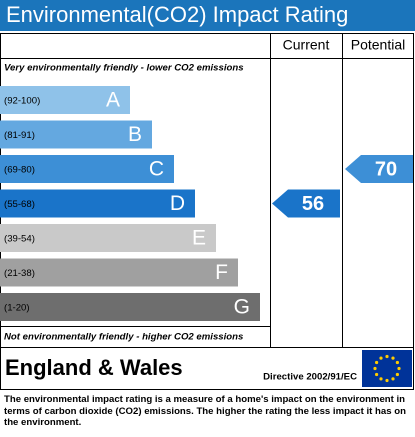 The width and height of the screenshot is (415, 437). I want to click on band-letter: D, so click(177, 203).